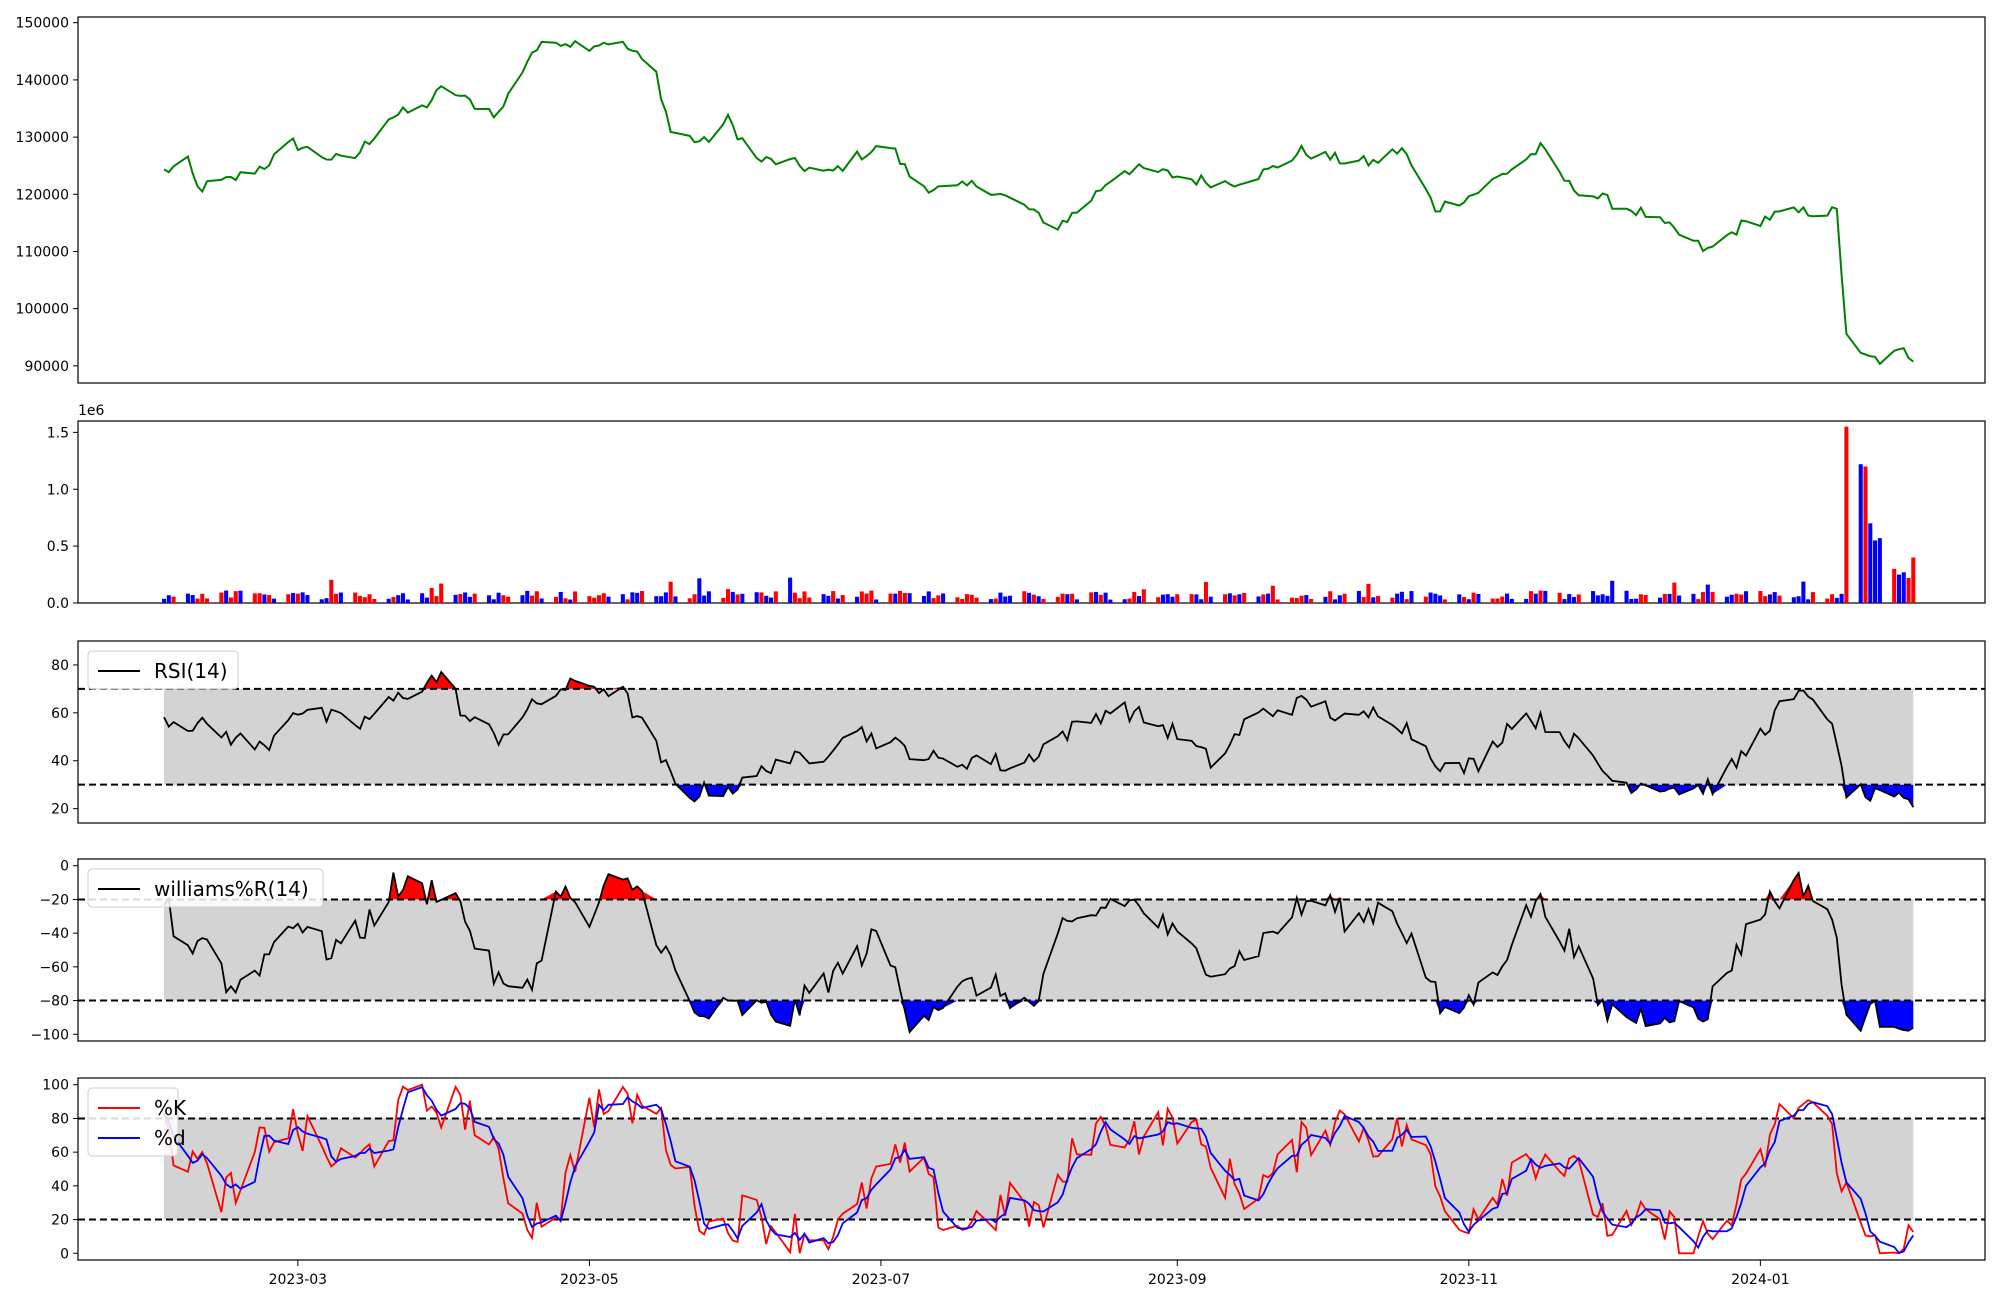  I want to click on x-tick-label: 2023-09, so click(1177, 1280).